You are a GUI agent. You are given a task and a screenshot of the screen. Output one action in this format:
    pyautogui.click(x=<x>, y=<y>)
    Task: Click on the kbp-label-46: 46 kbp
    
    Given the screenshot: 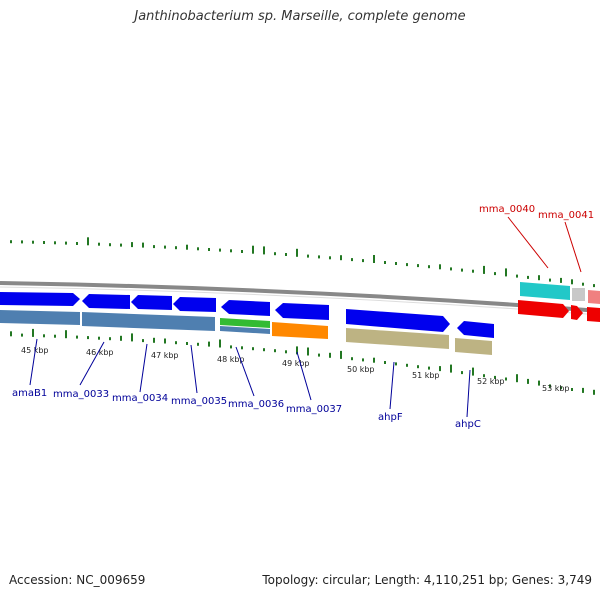 What is the action you would take?
    pyautogui.click(x=100, y=352)
    